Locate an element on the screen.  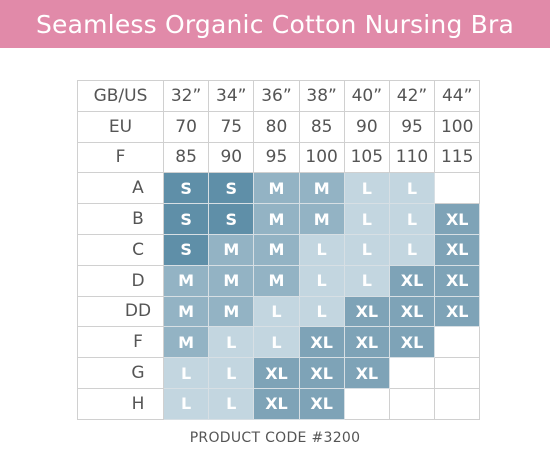
cup-label: C is located at coordinates (138, 250).